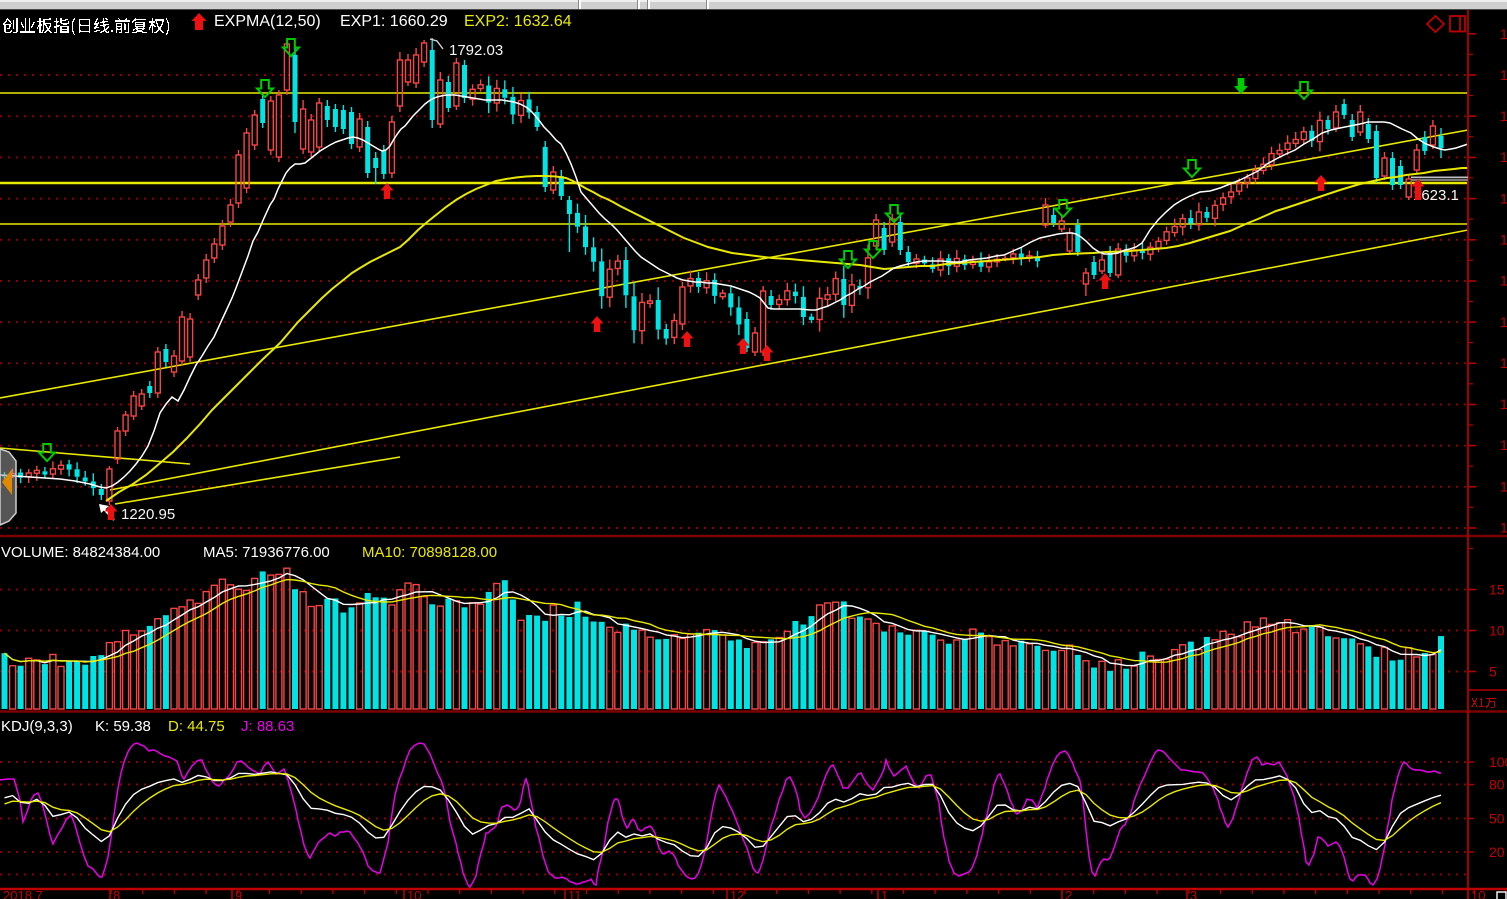 The width and height of the screenshot is (1507, 899). Describe the element at coordinates (116, 893) in the screenshot. I see `svg-text: 8` at that location.